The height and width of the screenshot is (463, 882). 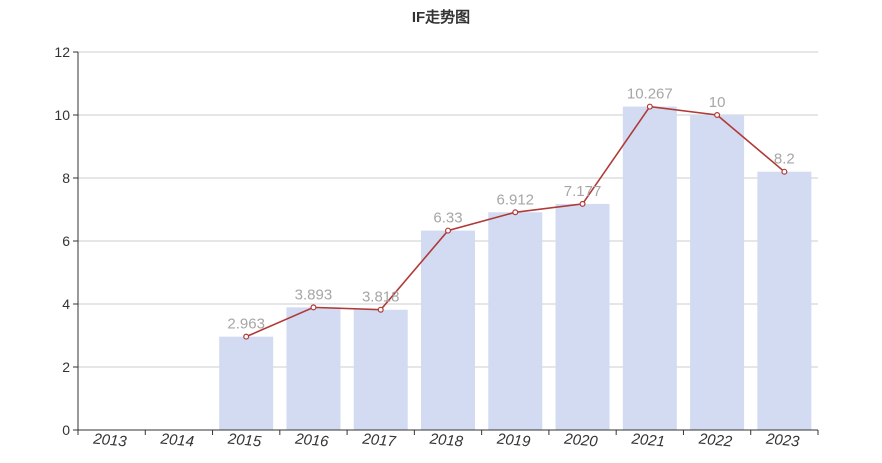 What do you see at coordinates (717, 102) in the screenshot?
I see `data-label: 10` at bounding box center [717, 102].